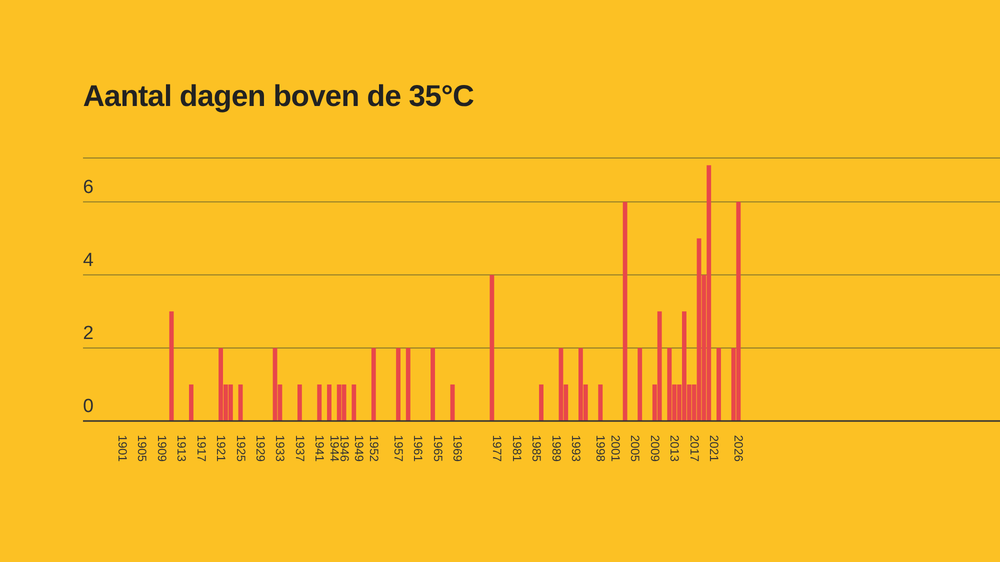  What do you see at coordinates (655, 448) in the screenshot?
I see `x-tick-label: 2009` at bounding box center [655, 448].